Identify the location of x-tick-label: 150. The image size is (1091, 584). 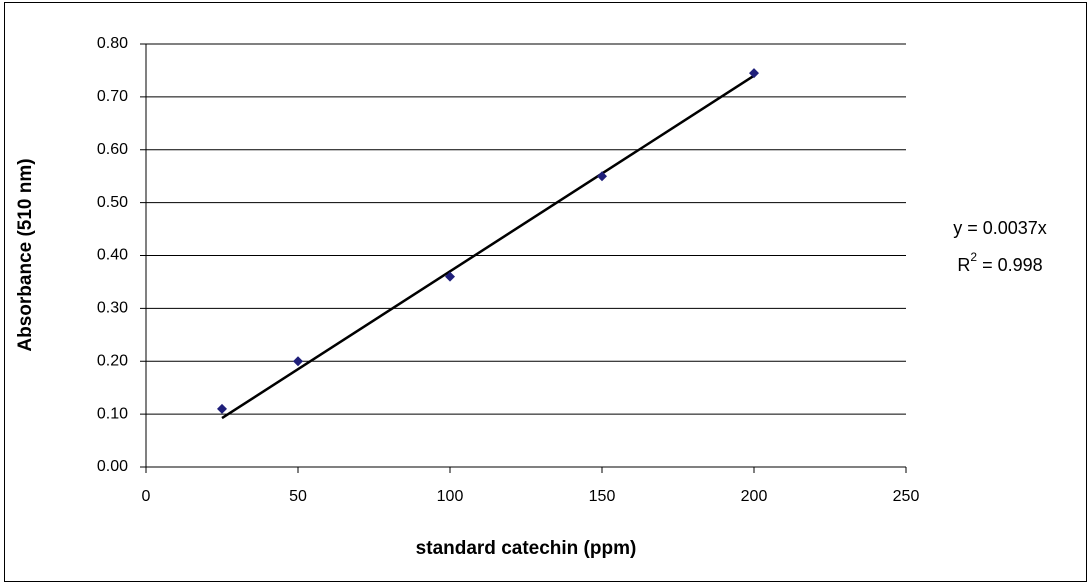
(602, 496).